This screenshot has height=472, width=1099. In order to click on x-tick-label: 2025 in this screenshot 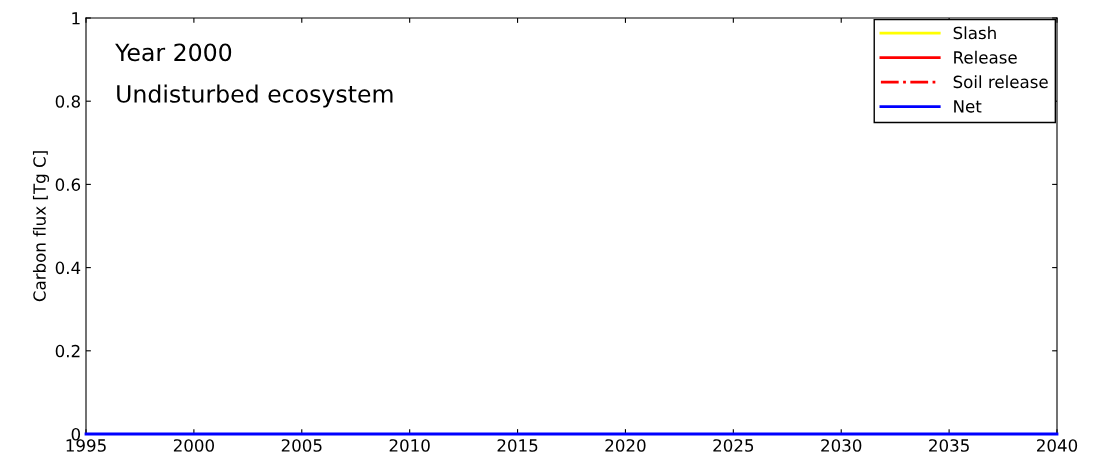, I will do `click(733, 445)`.